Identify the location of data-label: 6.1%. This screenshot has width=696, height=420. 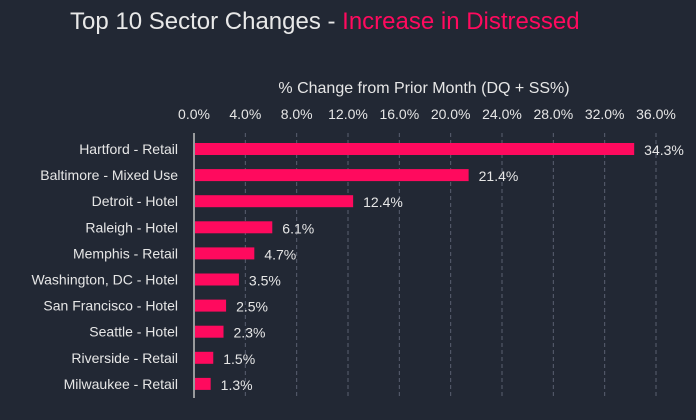
(298, 228).